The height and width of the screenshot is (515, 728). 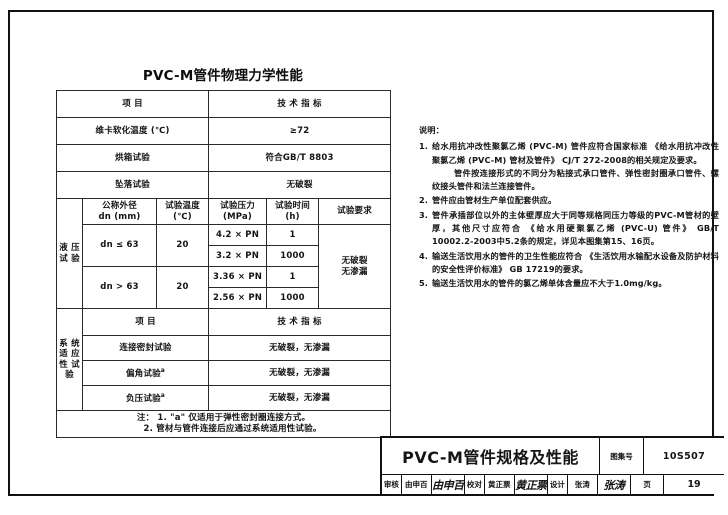 I want to click on row-oven-item: 烘箱试验, so click(x=132, y=158).